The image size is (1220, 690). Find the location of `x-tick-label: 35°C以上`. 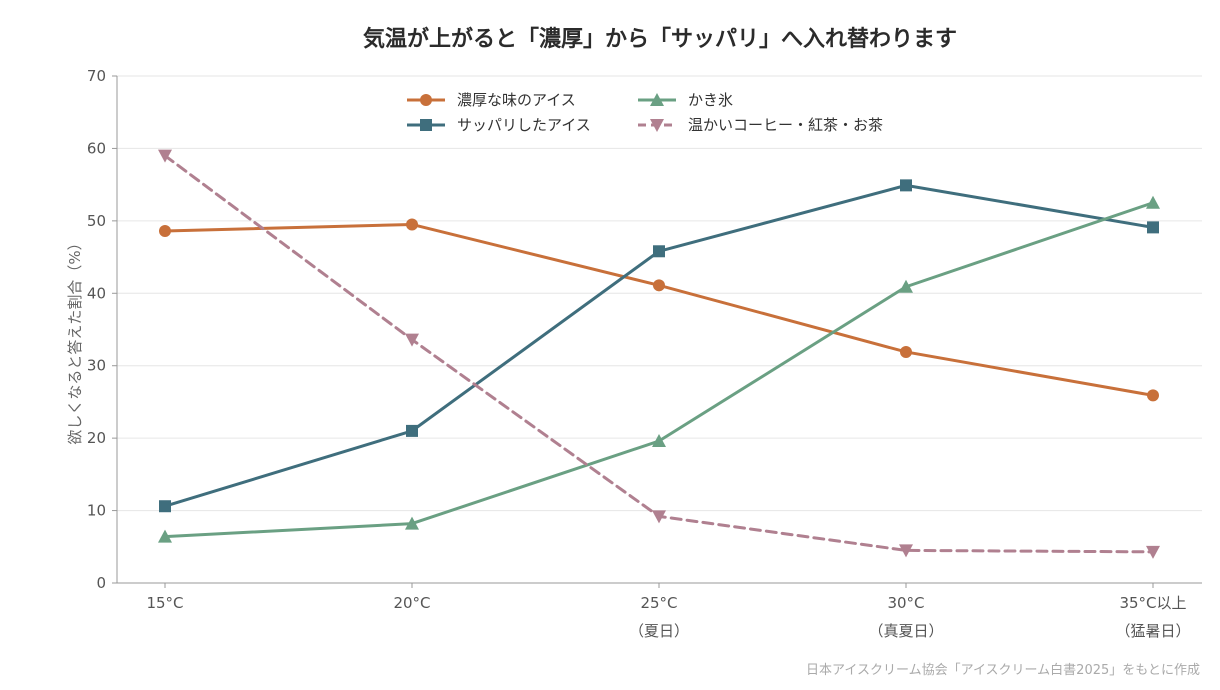

x-tick-label: 35°C以上 is located at coordinates (1152, 603).